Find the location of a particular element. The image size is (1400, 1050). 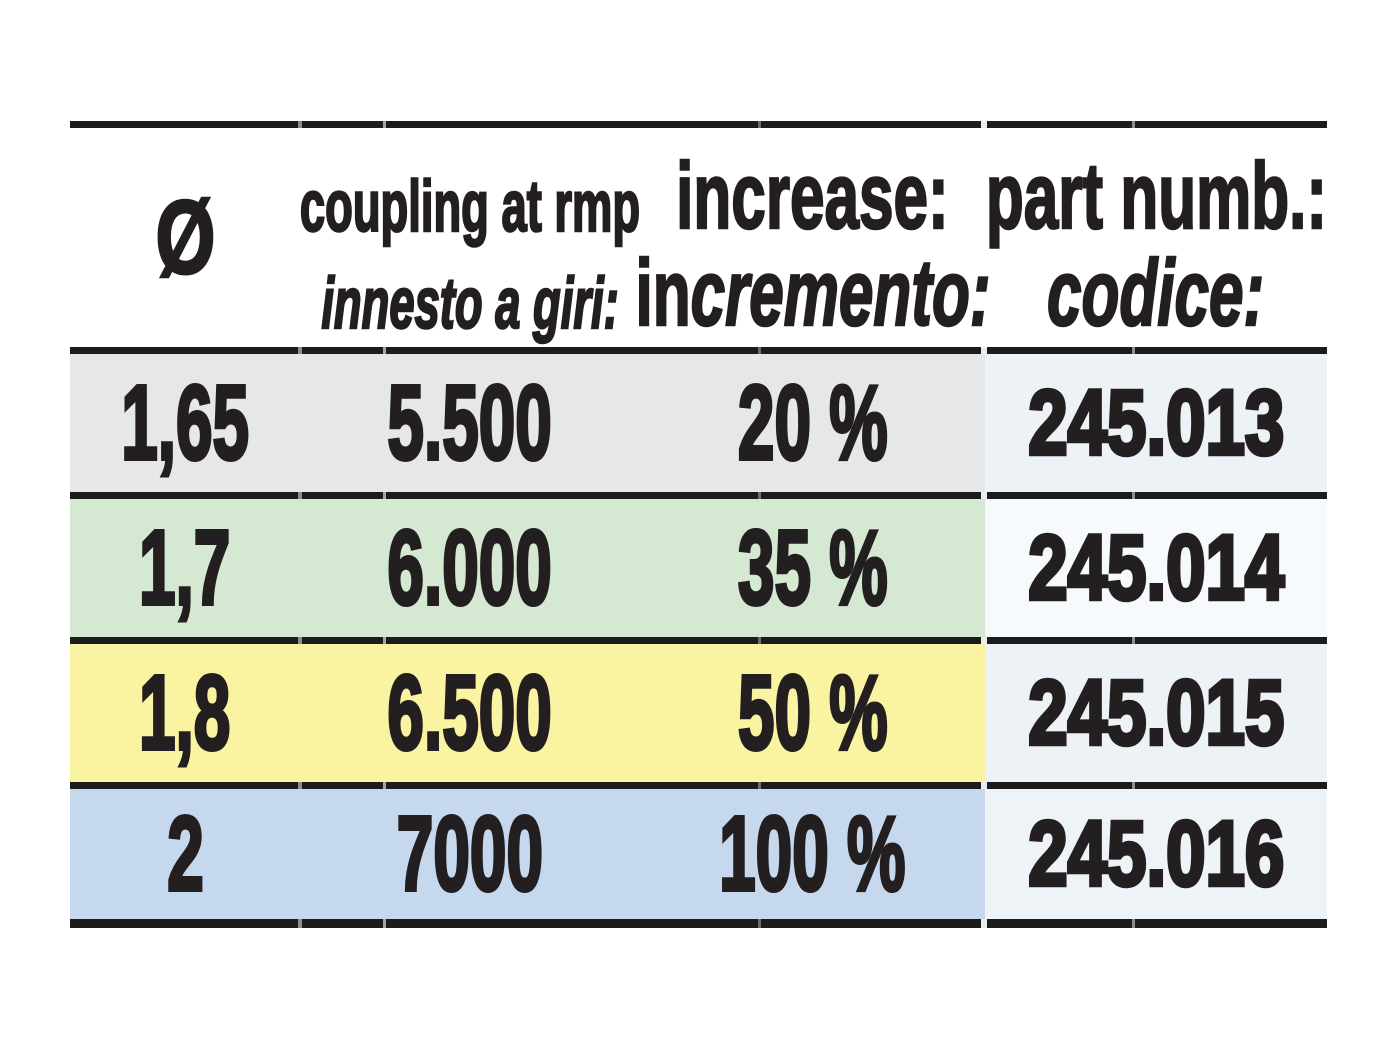

diameter-value: 2 is located at coordinates (184, 854).